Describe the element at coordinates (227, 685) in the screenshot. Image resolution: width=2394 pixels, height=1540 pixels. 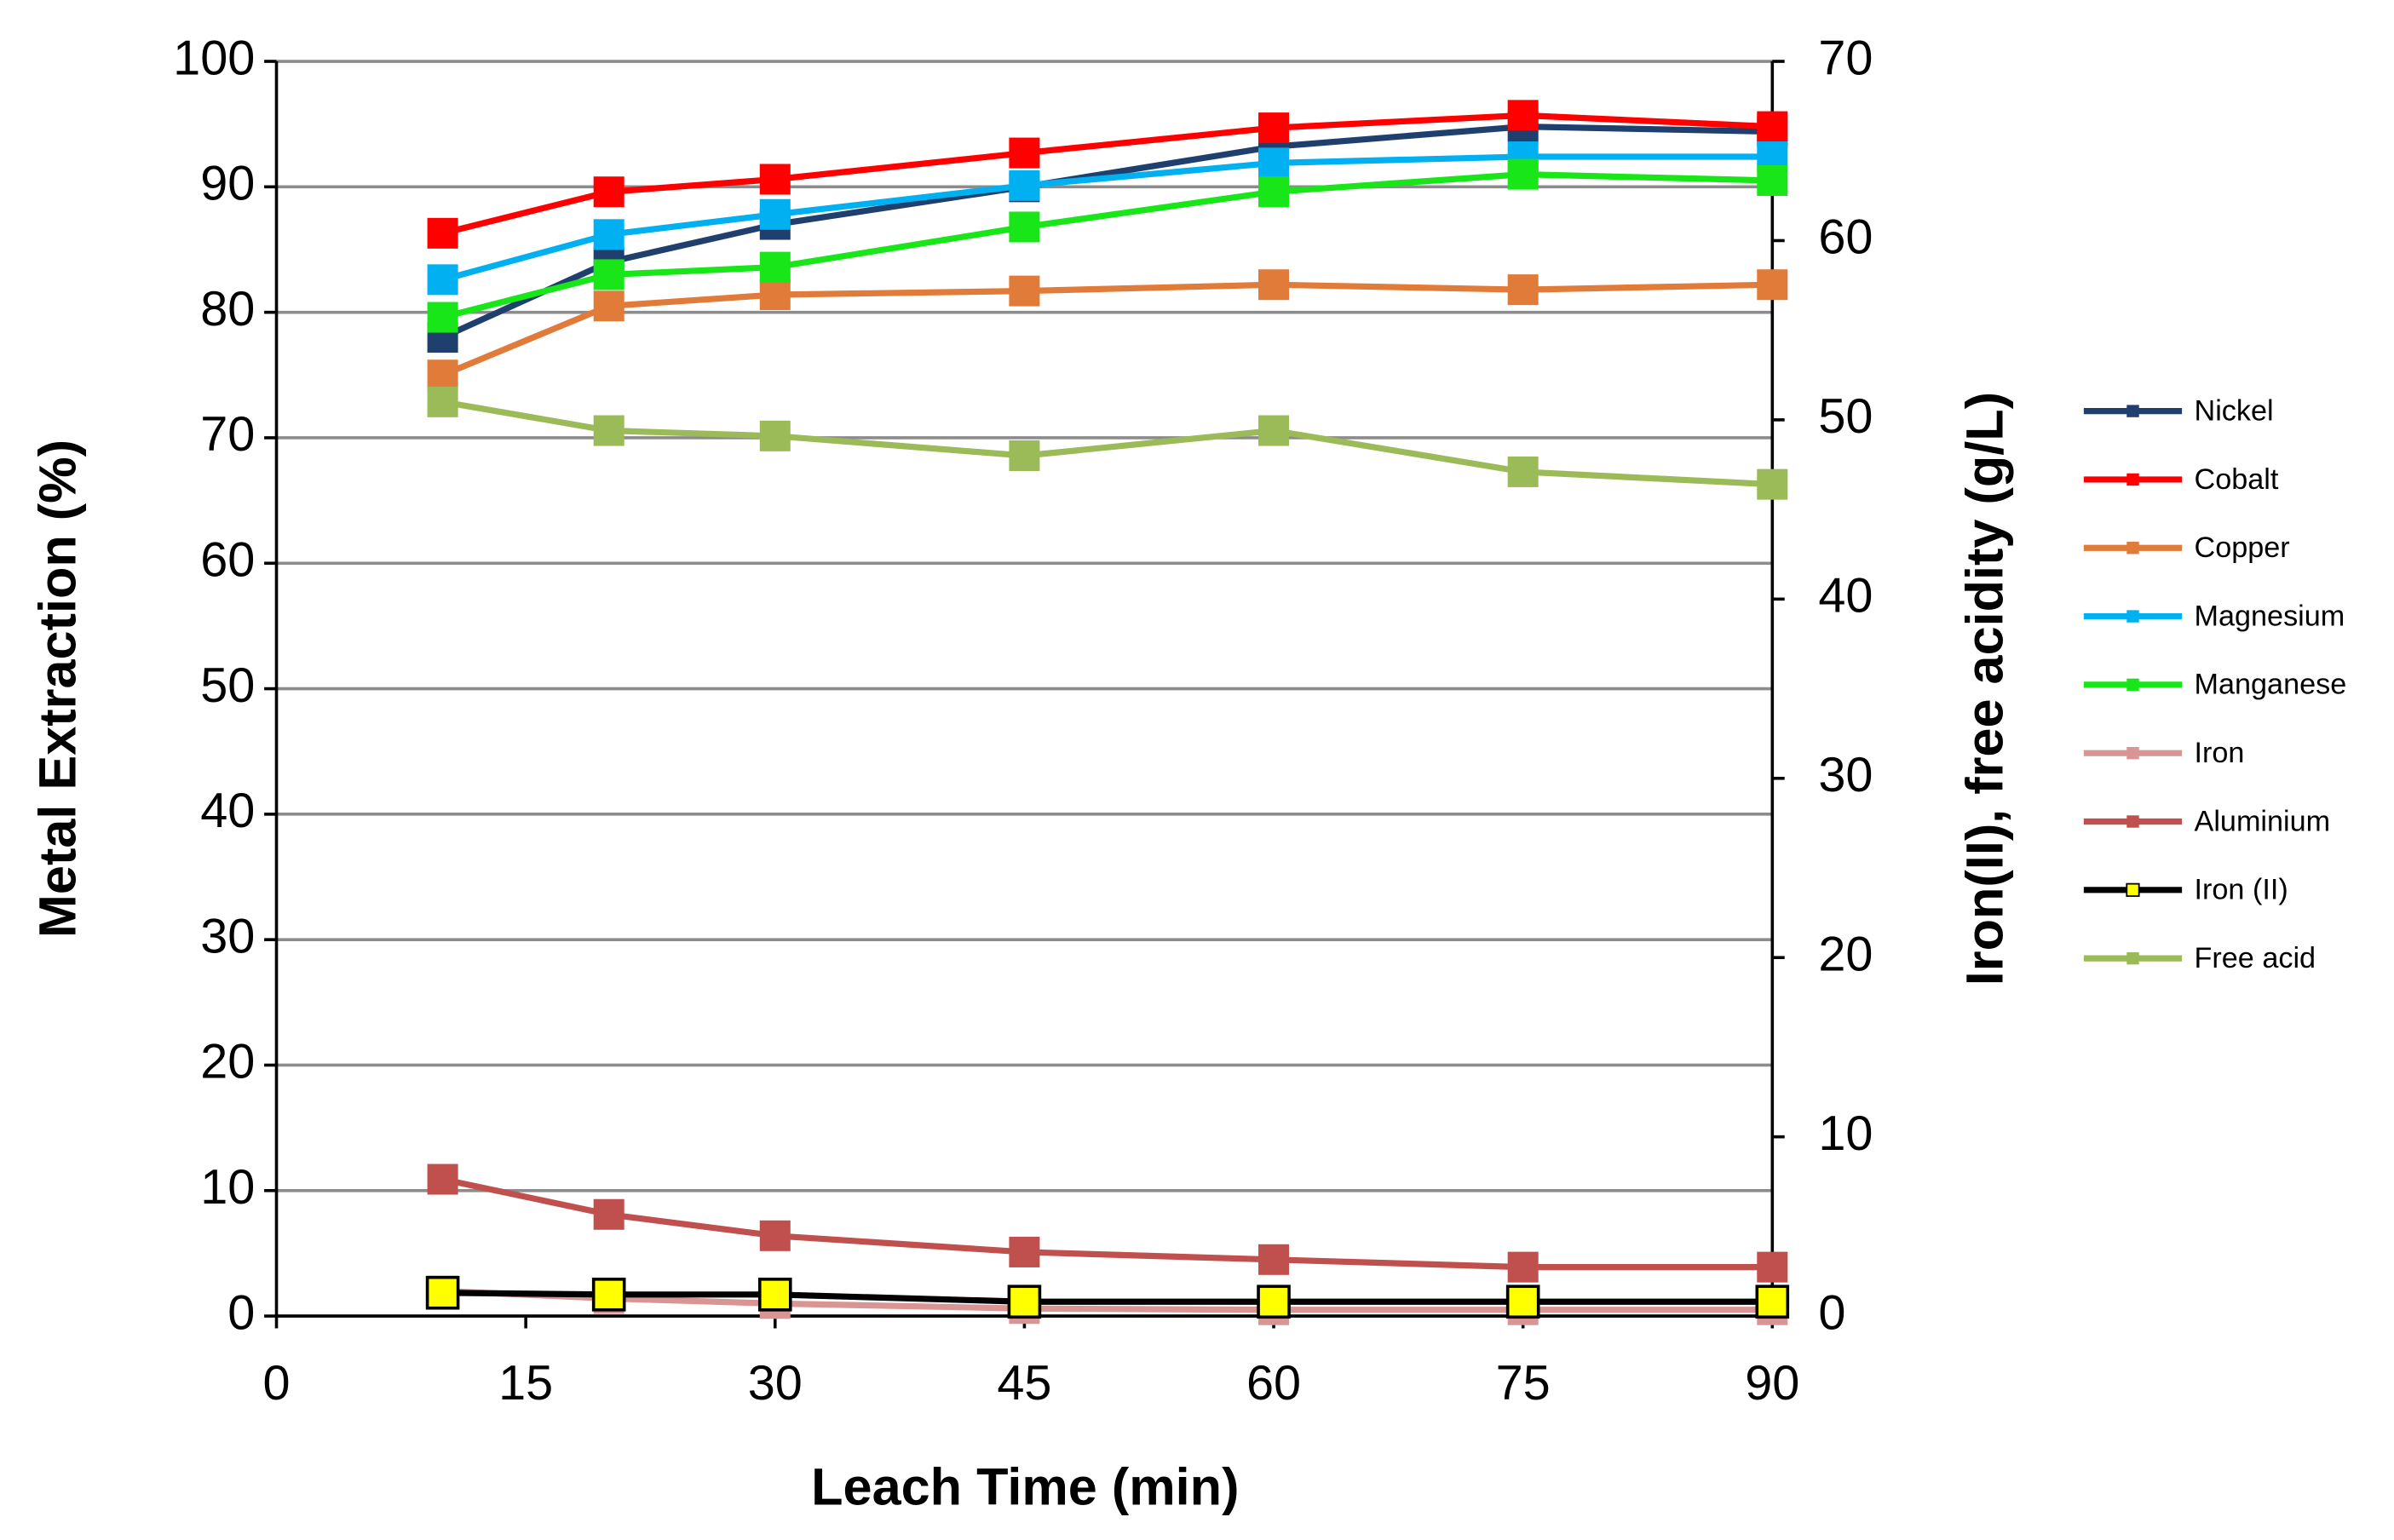
I see `y-tick-label: 50` at that location.